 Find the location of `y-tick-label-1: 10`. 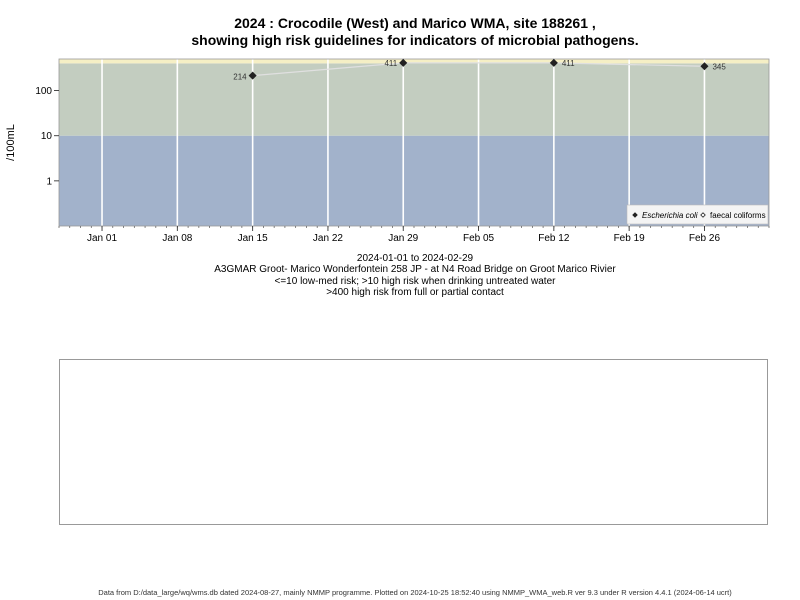

y-tick-label-1: 10 is located at coordinates (47, 136).